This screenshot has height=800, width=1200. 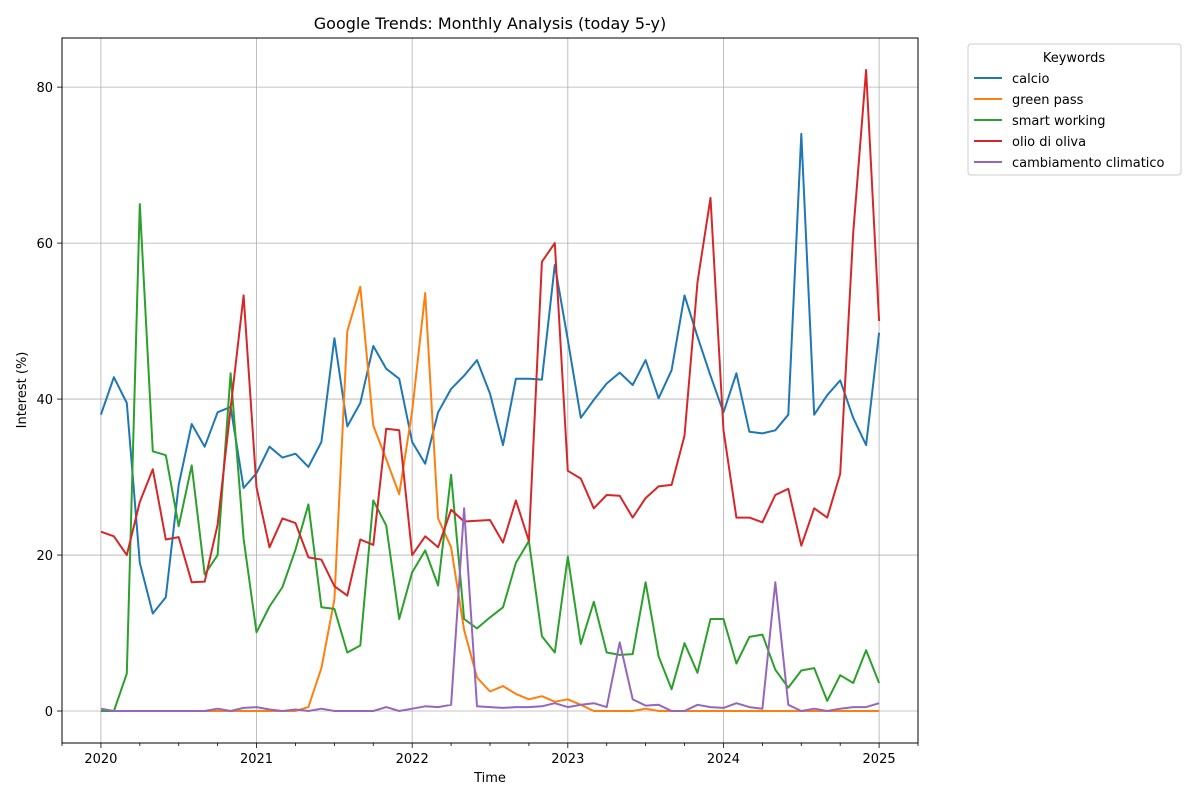 I want to click on legend-item-smart-working: smart working, so click(x=1040, y=121).